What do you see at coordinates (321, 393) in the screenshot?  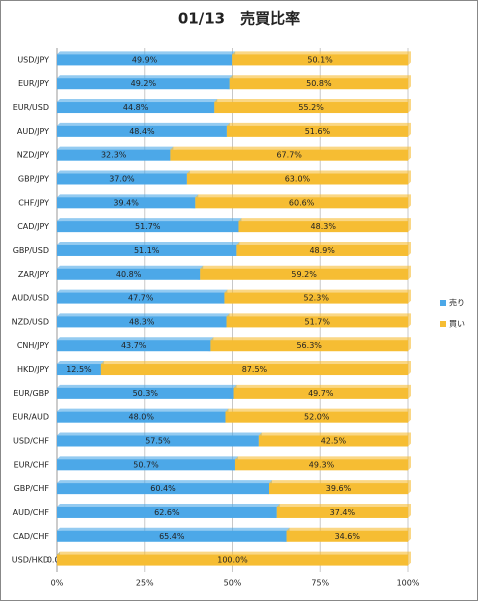 I see `data-label: 49.7%` at bounding box center [321, 393].